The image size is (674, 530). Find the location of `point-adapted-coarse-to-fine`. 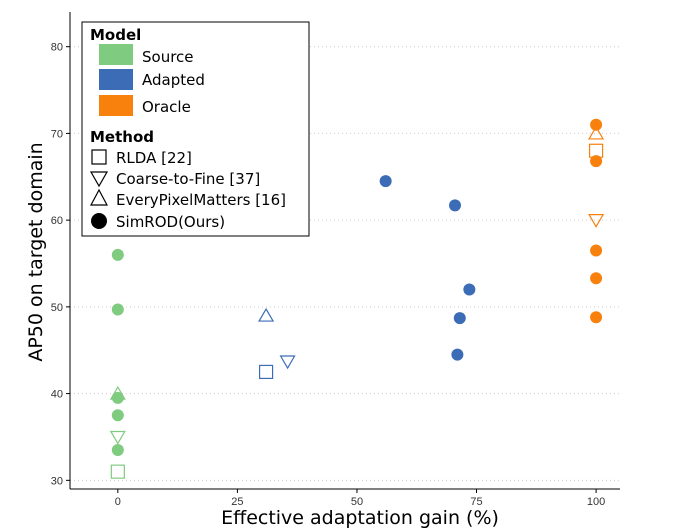

point-adapted-coarse-to-fine is located at coordinates (287, 362).